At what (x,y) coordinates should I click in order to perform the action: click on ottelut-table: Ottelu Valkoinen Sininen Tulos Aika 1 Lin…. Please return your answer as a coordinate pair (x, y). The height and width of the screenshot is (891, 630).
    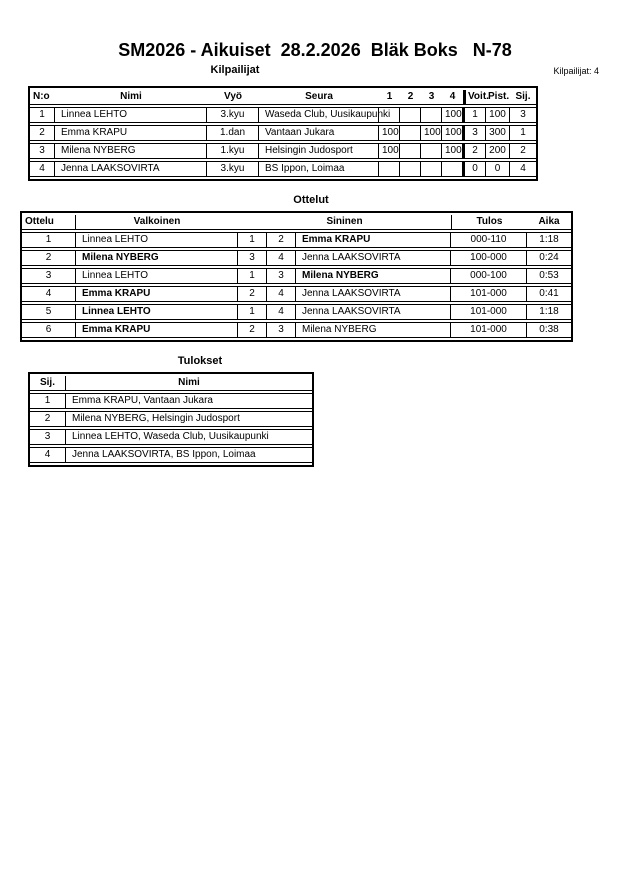
    Looking at the image, I should click on (296, 276).